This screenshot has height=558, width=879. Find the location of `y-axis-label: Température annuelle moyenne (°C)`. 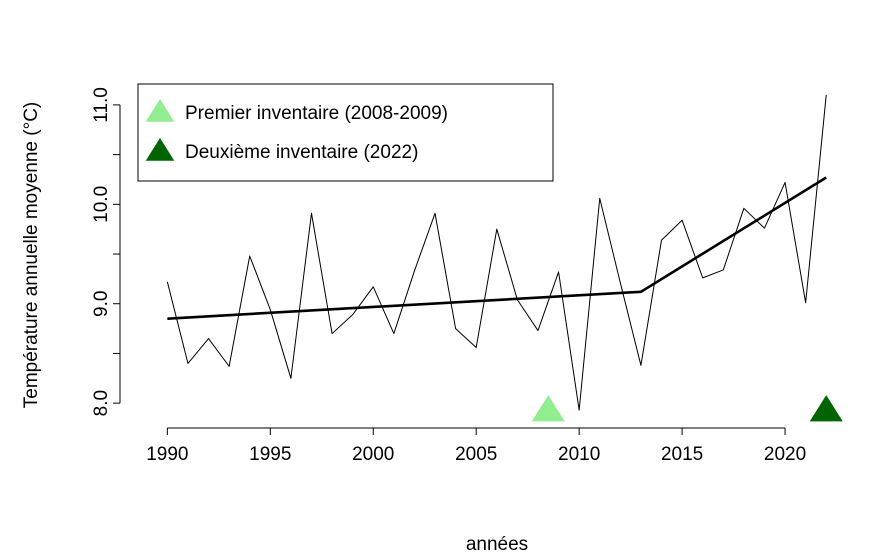

y-axis-label: Température annuelle moyenne (°C) is located at coordinates (31, 255).